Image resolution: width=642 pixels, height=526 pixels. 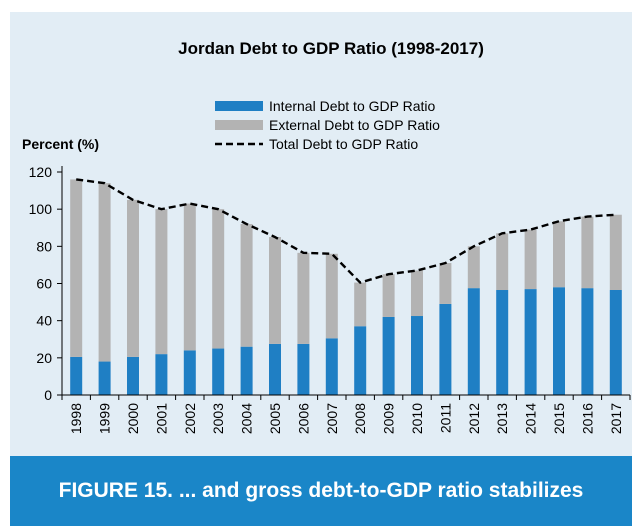 I want to click on bar-internal-2000, so click(x=133, y=375).